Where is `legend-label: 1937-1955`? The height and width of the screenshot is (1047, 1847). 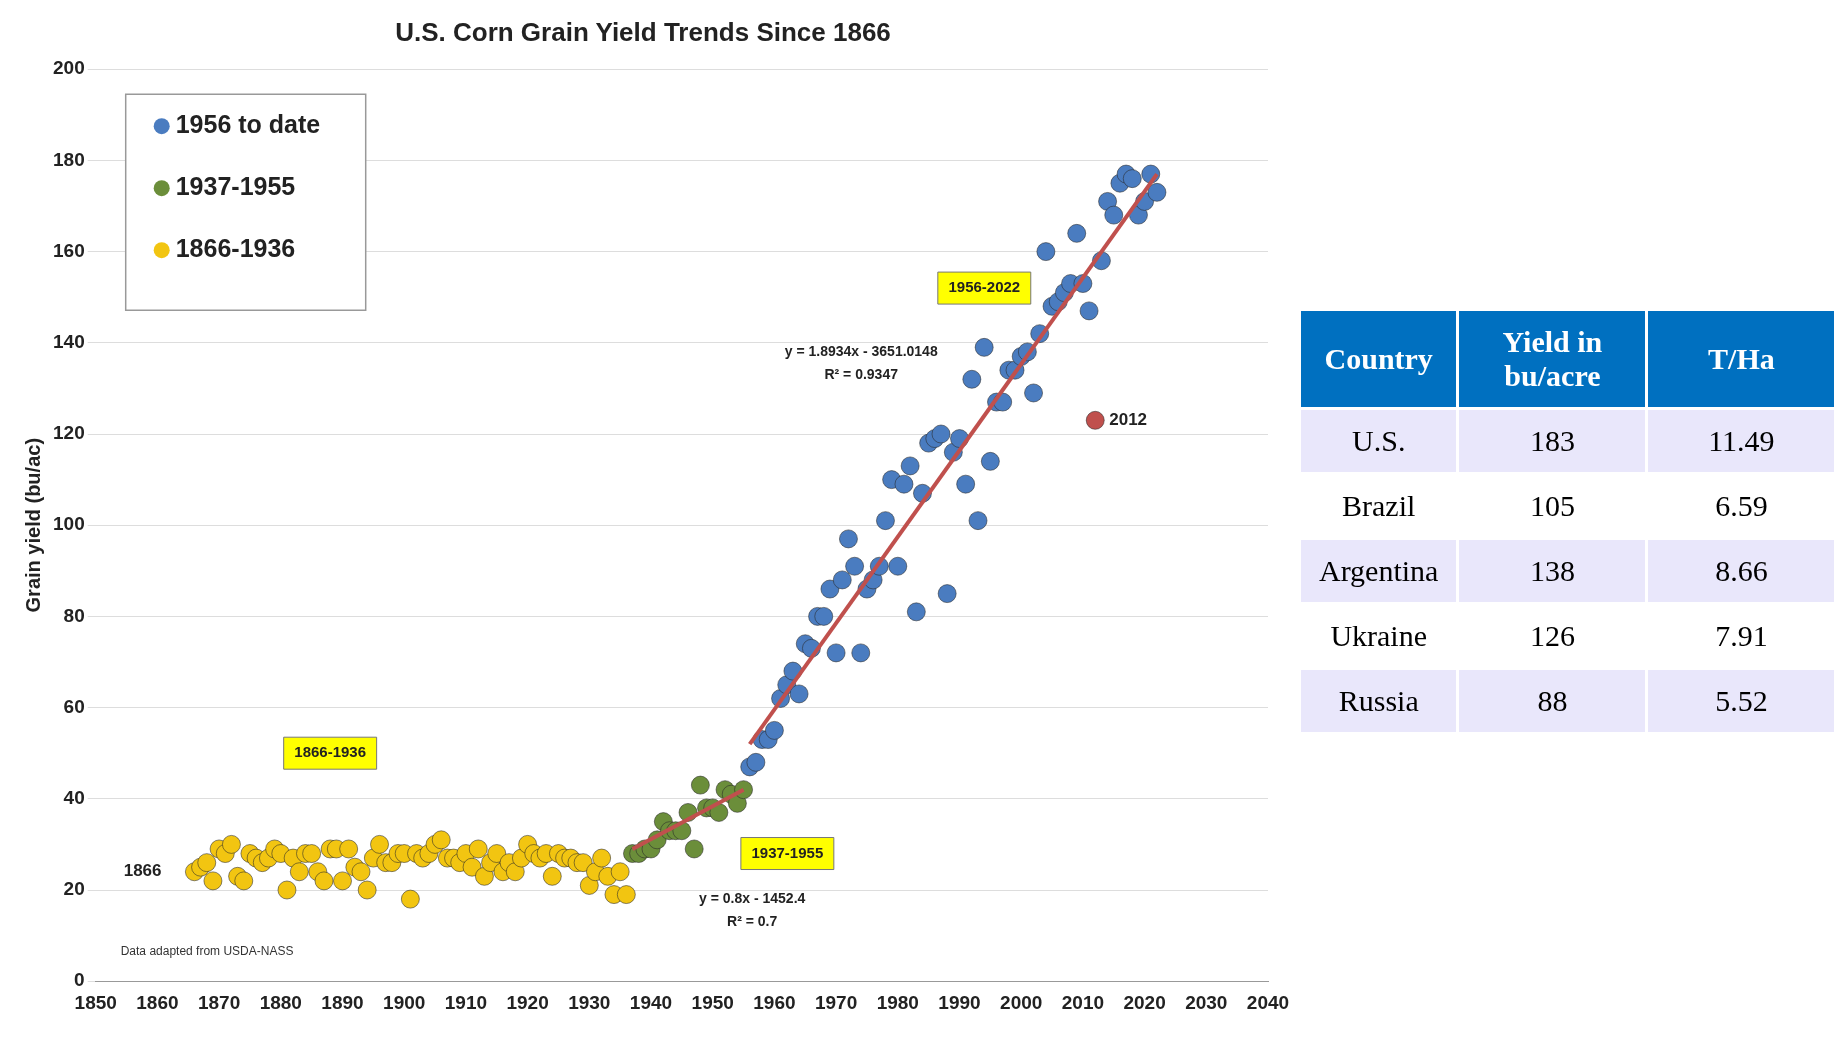
legend-label: 1937-1955 is located at coordinates (235, 186).